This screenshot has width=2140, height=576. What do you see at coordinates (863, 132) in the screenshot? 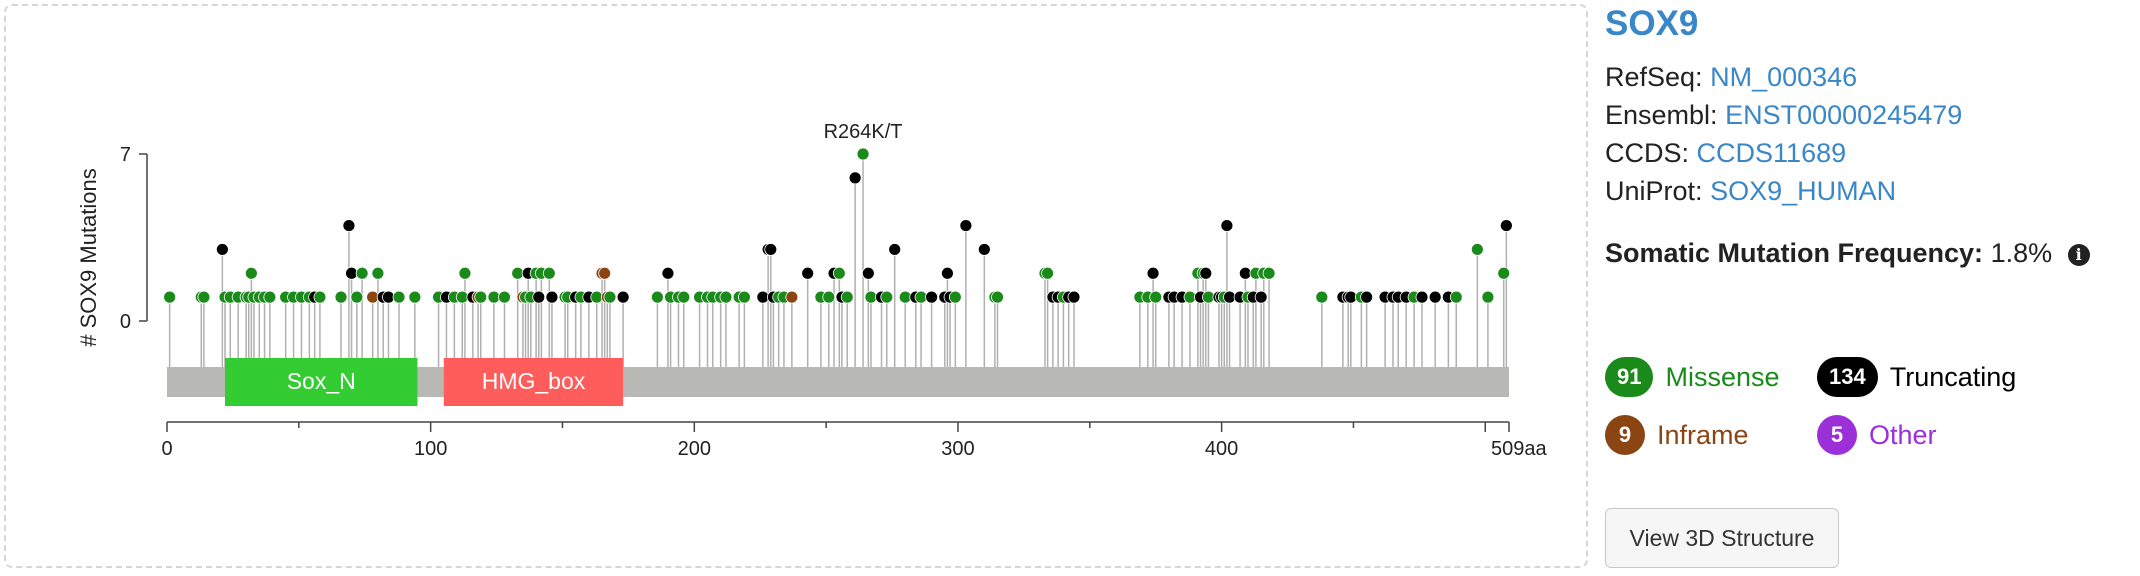
I see `hotspot-annotation: R264K/T` at bounding box center [863, 132].